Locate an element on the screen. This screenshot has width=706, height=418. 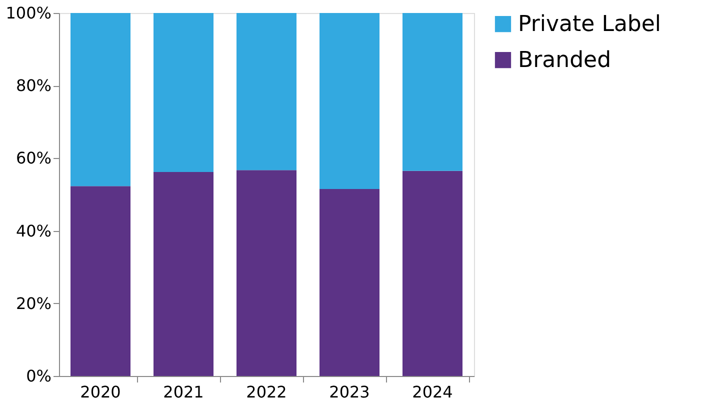
legend-label: Branded is located at coordinates (565, 60).